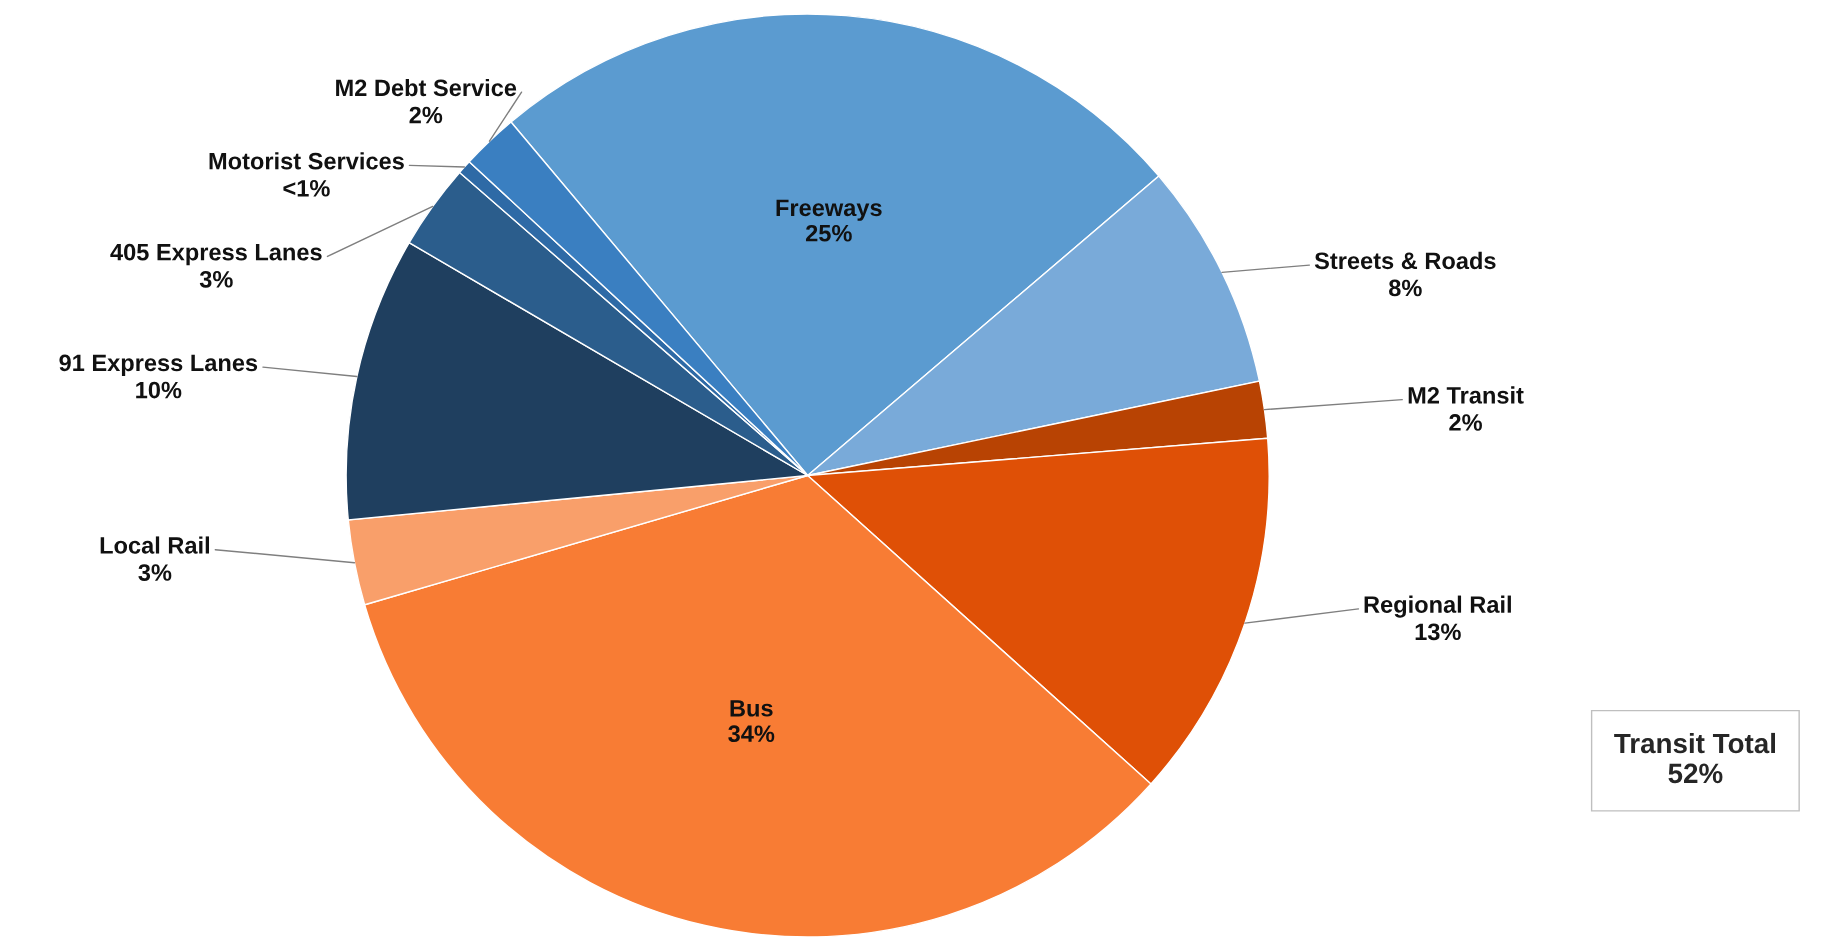 The image size is (1823, 951). Describe the element at coordinates (828, 233) in the screenshot. I see `data-label: 25%` at that location.